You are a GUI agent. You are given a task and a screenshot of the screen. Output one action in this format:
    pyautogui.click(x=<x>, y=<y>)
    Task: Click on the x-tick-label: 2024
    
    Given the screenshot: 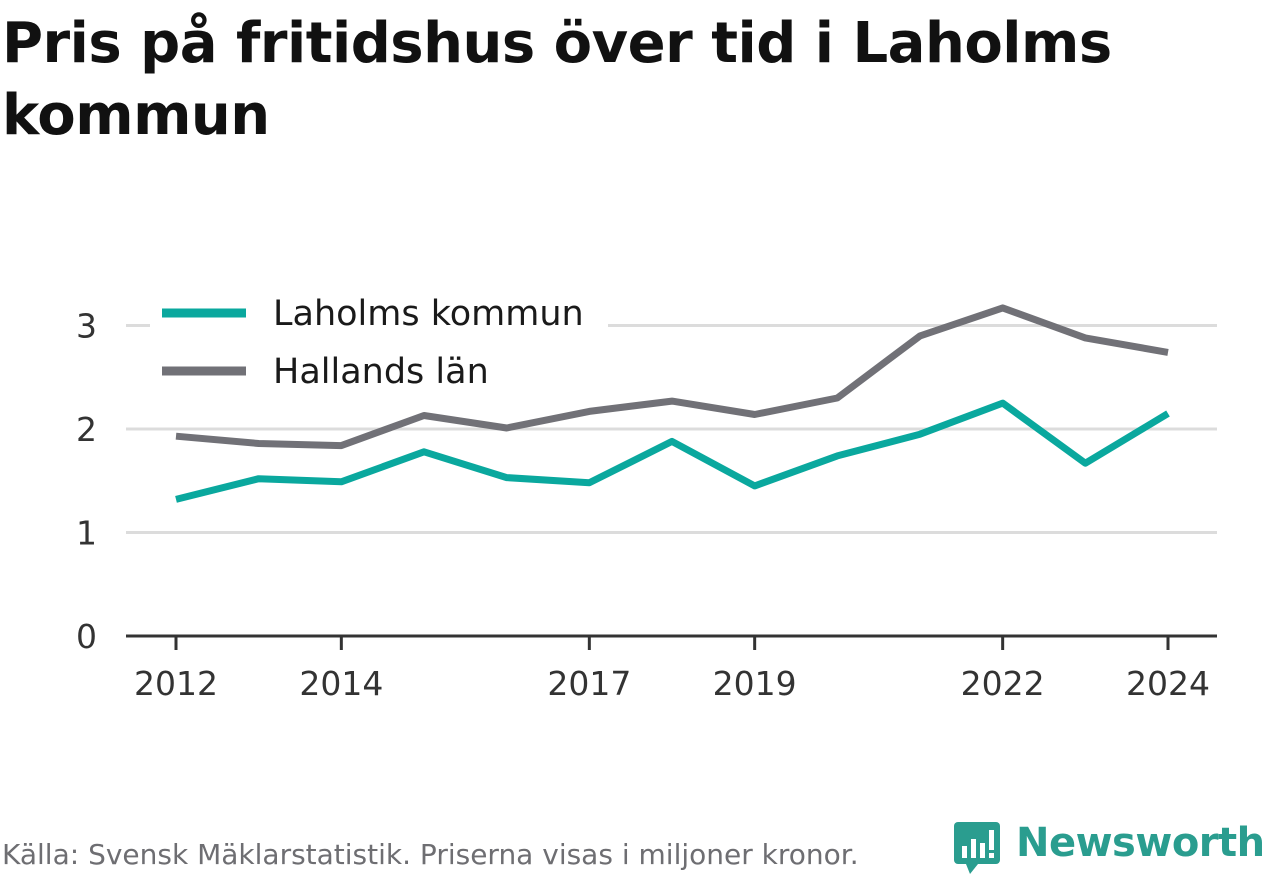 What is the action you would take?
    pyautogui.click(x=1168, y=683)
    